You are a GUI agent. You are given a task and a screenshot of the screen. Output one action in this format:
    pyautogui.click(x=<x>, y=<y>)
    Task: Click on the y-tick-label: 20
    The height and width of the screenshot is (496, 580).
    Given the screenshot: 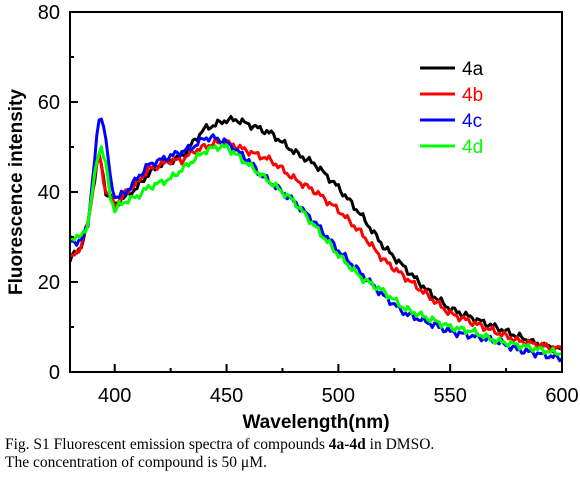 What is the action you would take?
    pyautogui.click(x=49, y=283)
    